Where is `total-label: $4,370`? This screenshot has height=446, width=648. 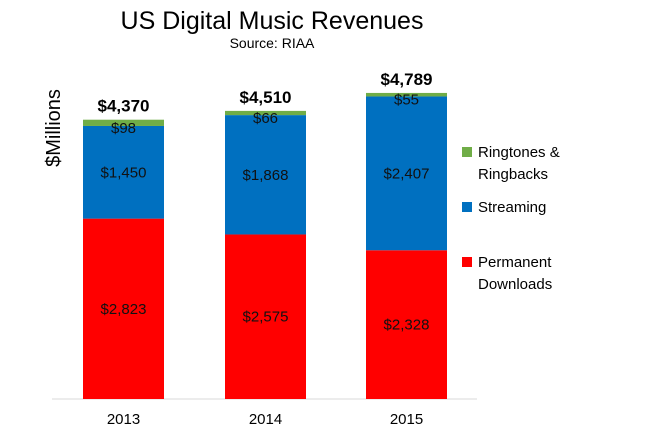
total-label: $4,370 is located at coordinates (124, 106).